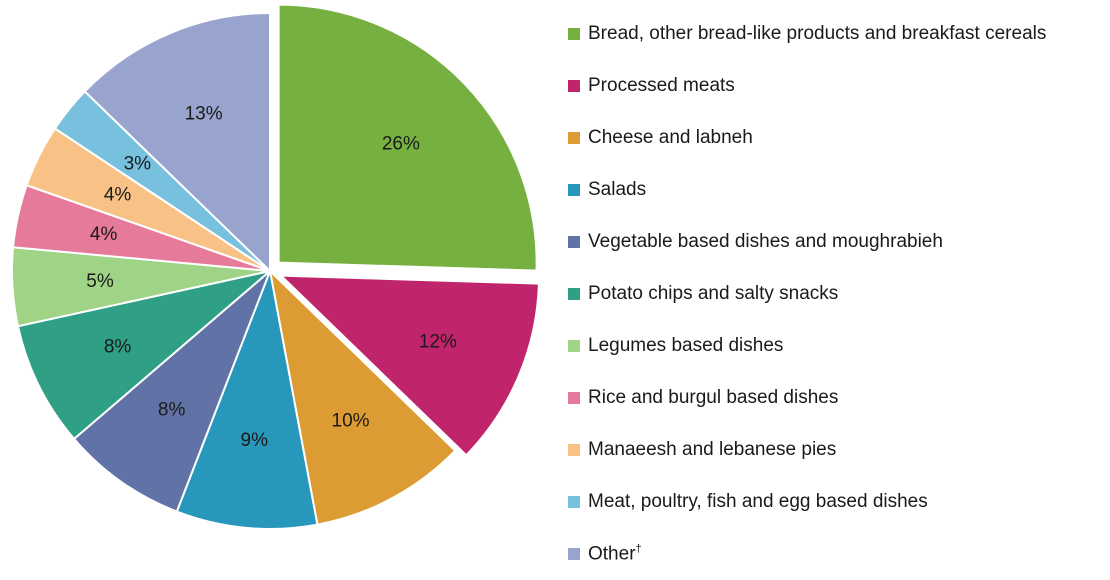  Describe the element at coordinates (409, 365) in the screenshot. I see `pie-slice-processed-meats` at that location.